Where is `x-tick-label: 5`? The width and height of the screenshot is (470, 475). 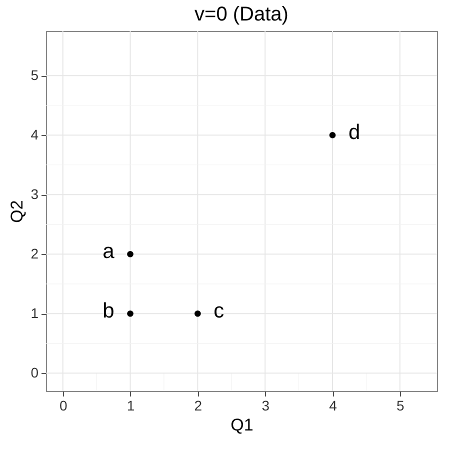
x-tick-label: 5 is located at coordinates (400, 406).